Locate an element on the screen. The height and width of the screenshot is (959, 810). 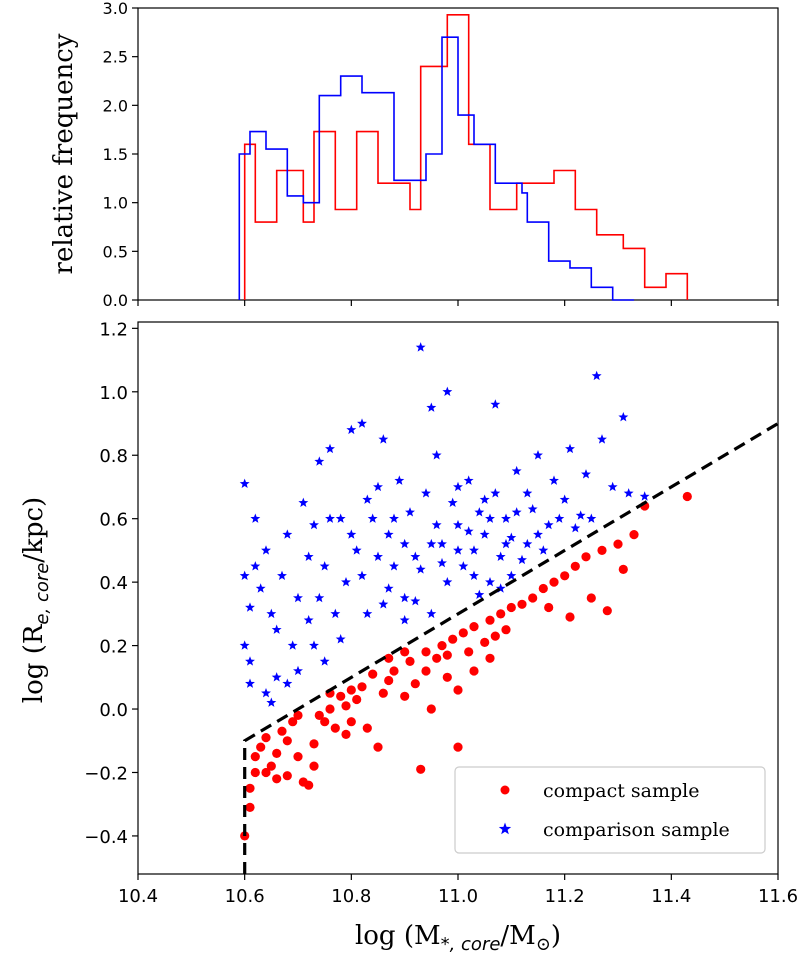
legend: compact sample comparison sample is located at coordinates (610, 810).